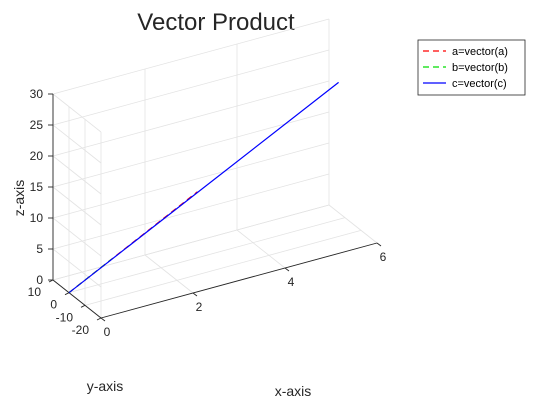  What do you see at coordinates (107, 332) in the screenshot?
I see `x-tick-label: 0` at bounding box center [107, 332].